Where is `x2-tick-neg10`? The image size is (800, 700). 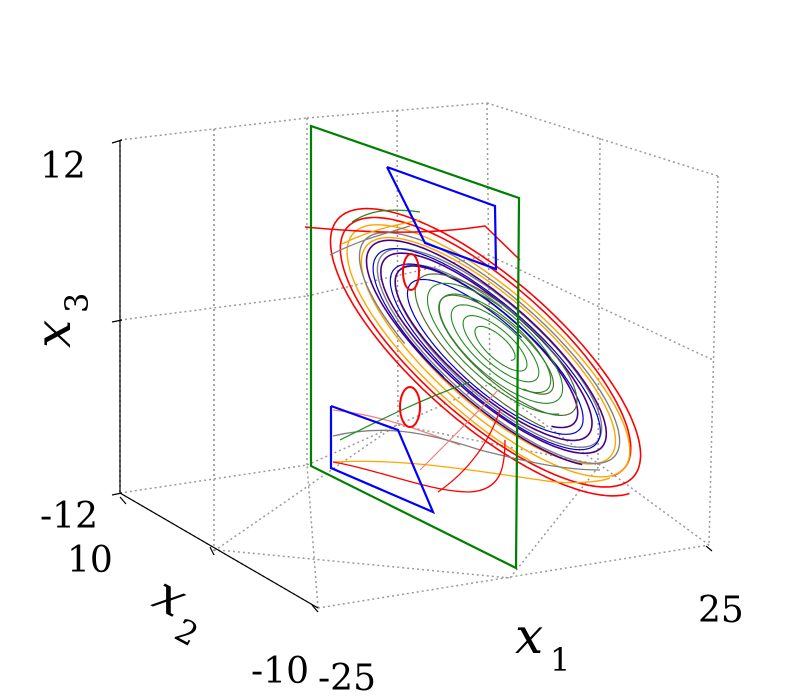
x2-tick-neg10 is located at coordinates (315, 608).